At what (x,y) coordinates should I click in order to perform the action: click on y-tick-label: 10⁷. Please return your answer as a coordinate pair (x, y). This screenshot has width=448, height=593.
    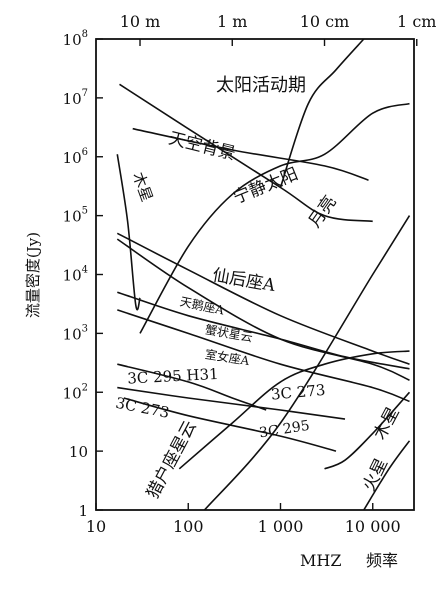
    Looking at the image, I should click on (75, 98).